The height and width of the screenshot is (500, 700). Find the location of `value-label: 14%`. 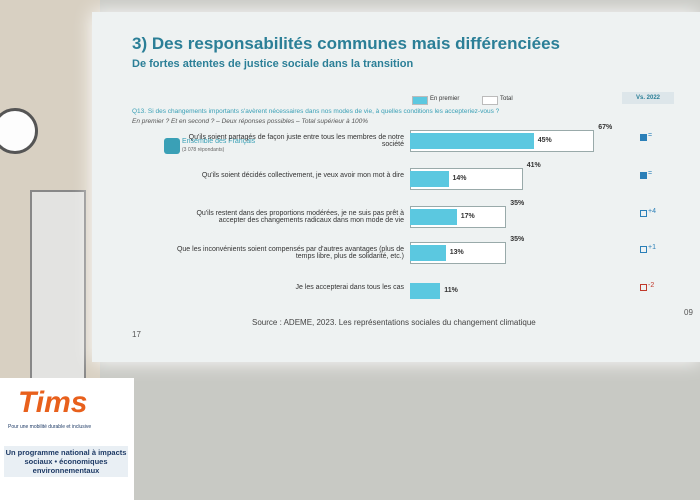

value-label: 14% is located at coordinates (459, 178).